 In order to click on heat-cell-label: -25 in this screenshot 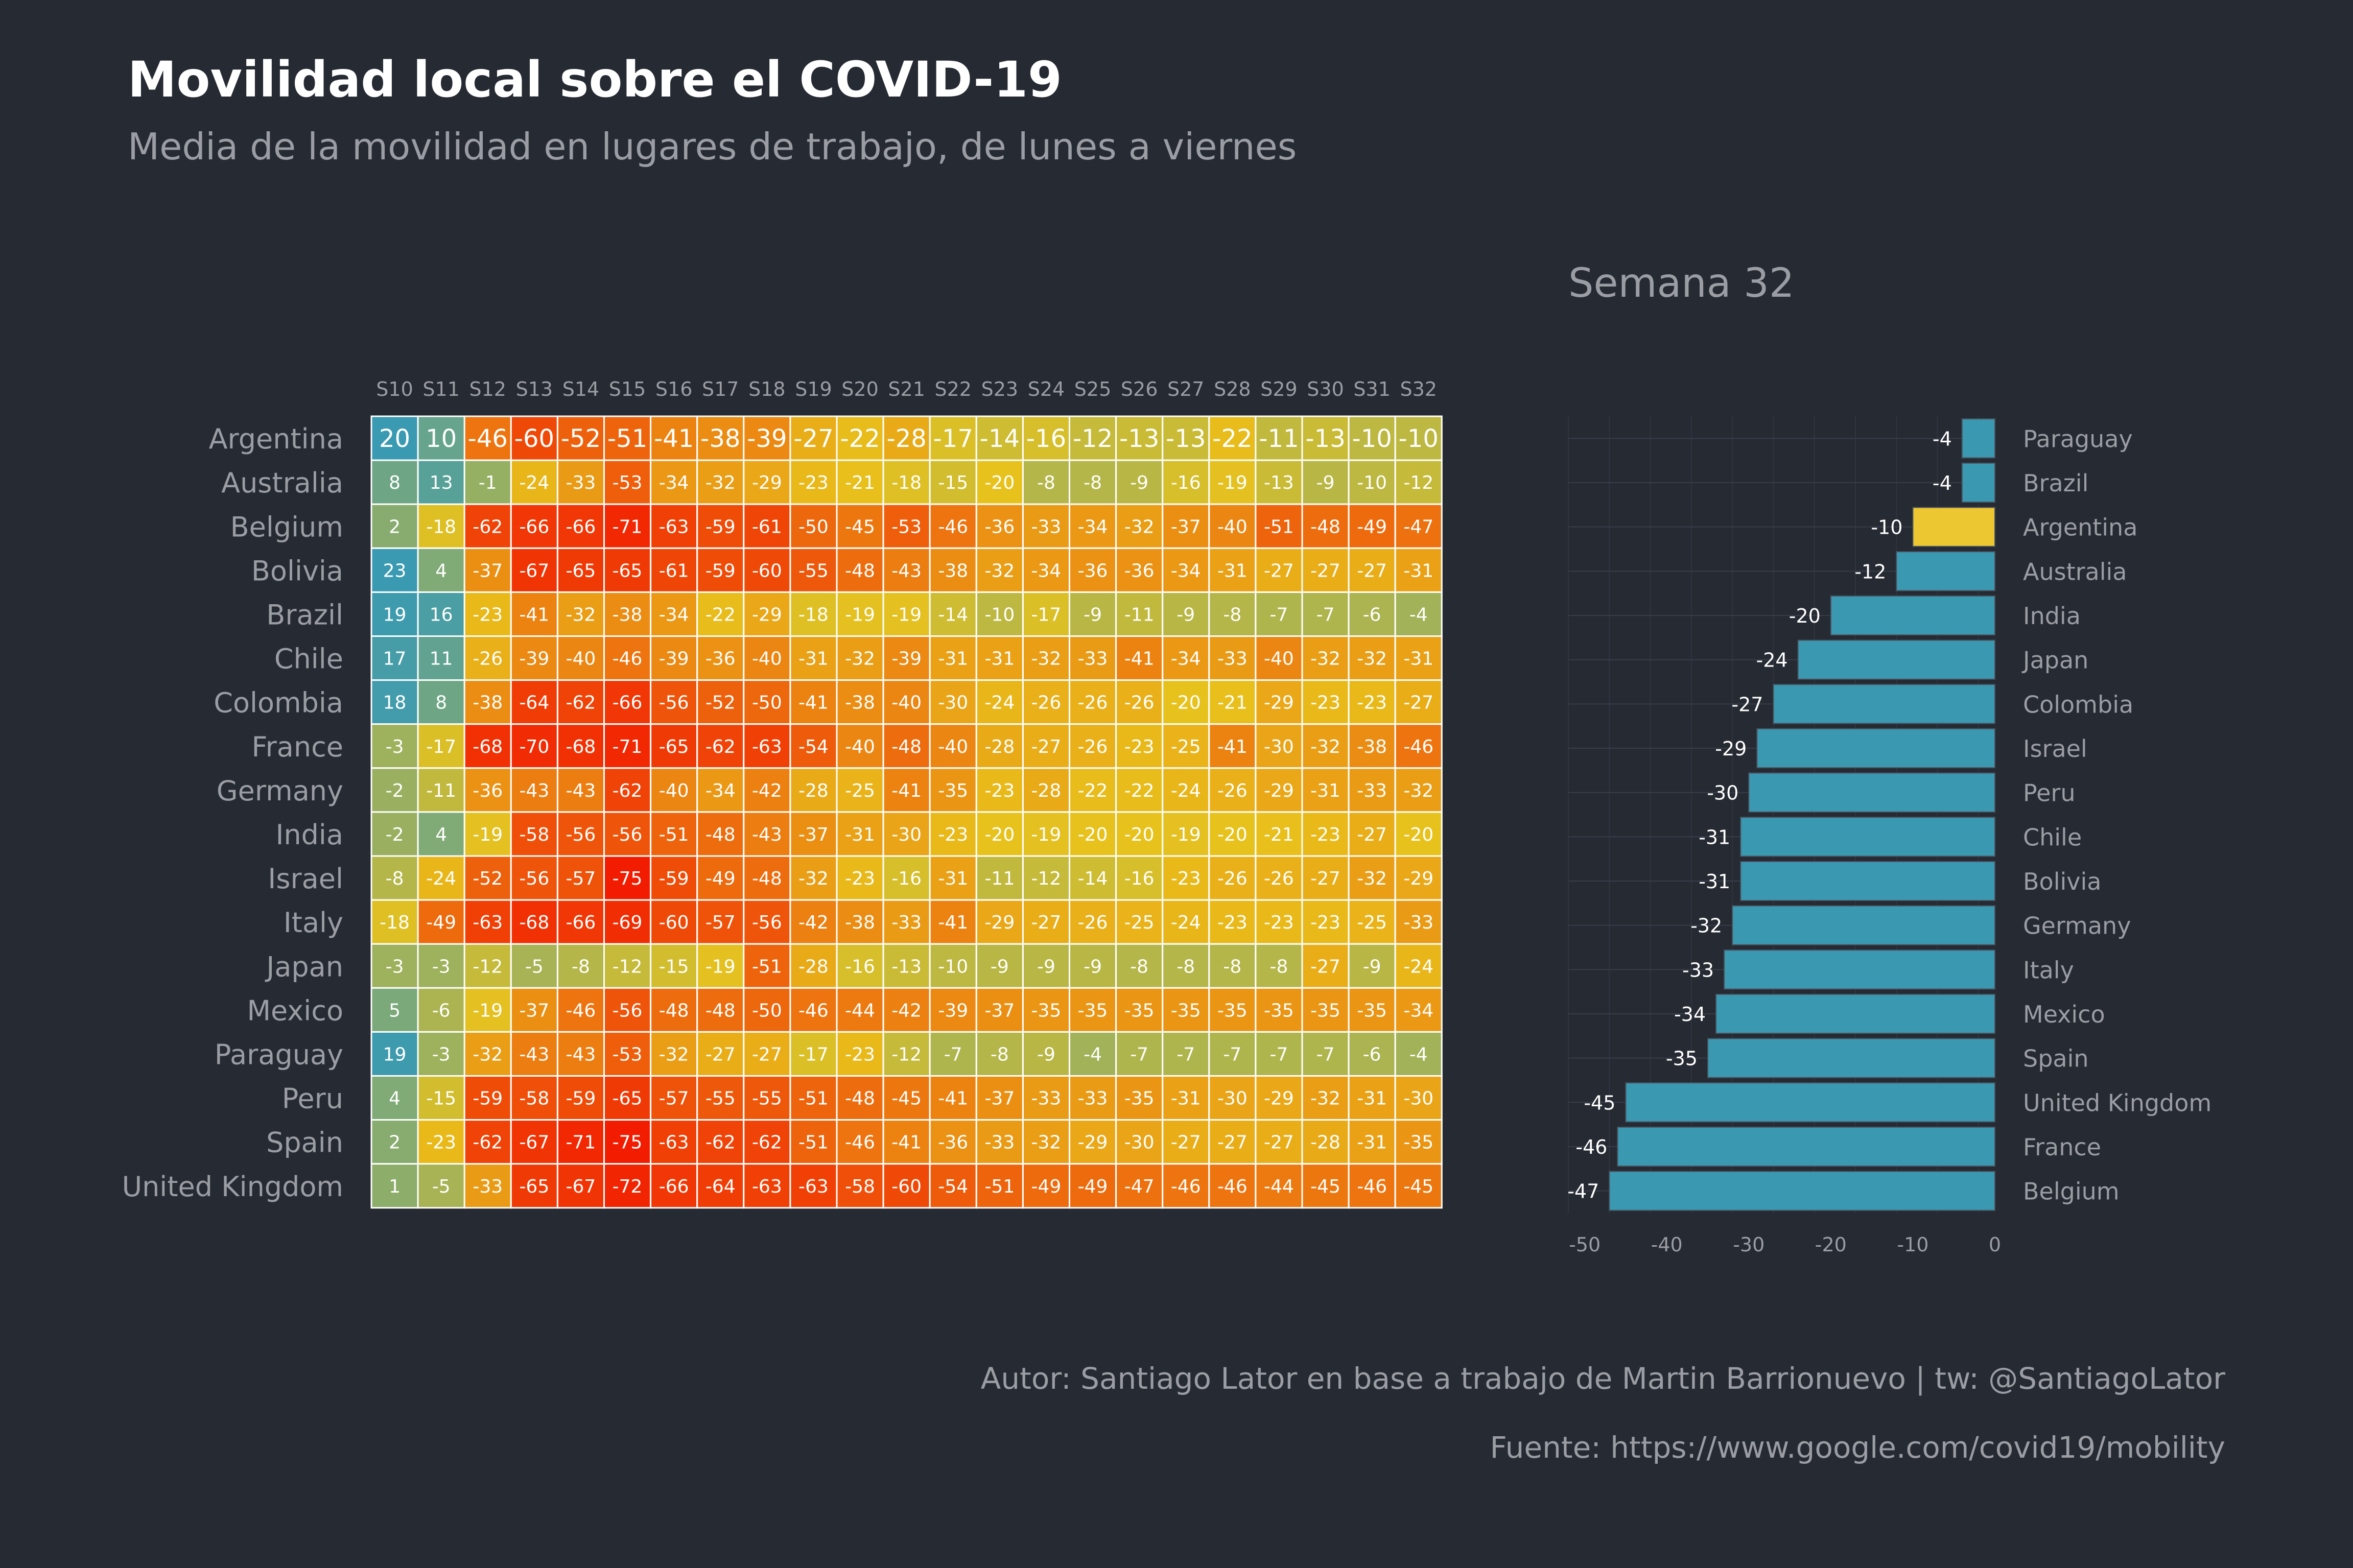, I will do `click(1139, 922)`.